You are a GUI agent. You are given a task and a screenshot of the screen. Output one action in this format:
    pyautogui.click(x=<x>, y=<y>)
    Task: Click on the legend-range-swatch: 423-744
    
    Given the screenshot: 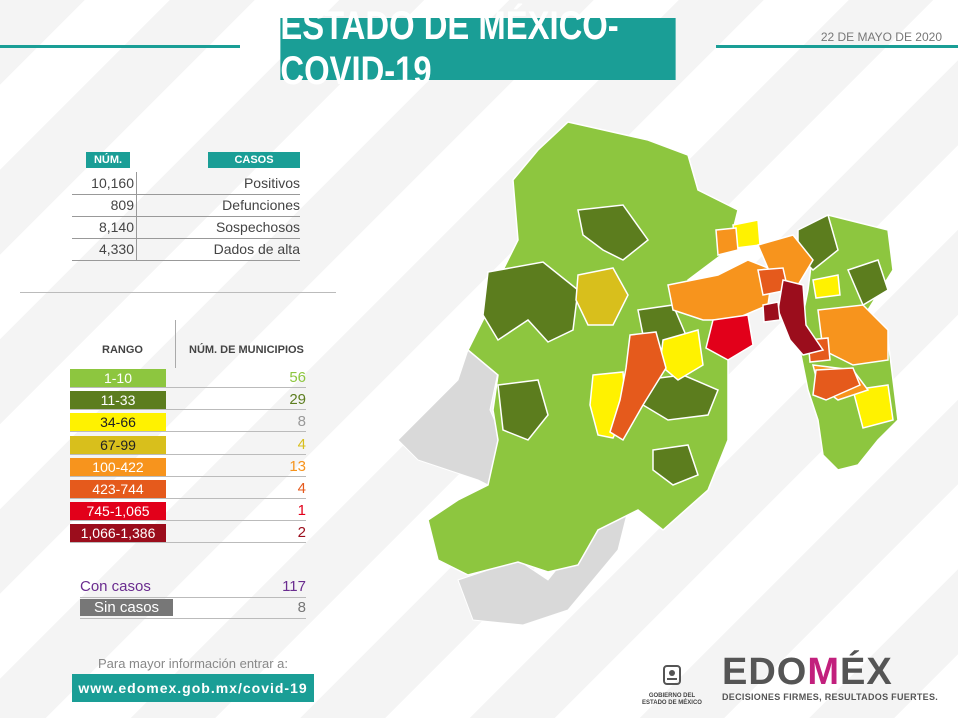 What is the action you would take?
    pyautogui.click(x=118, y=489)
    